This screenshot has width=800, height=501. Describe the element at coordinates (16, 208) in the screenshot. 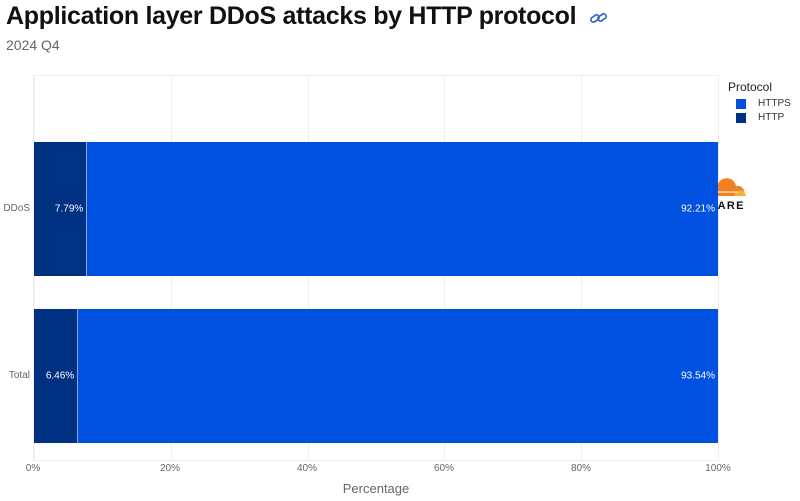

I see `y-tick-label: DDoS` at that location.